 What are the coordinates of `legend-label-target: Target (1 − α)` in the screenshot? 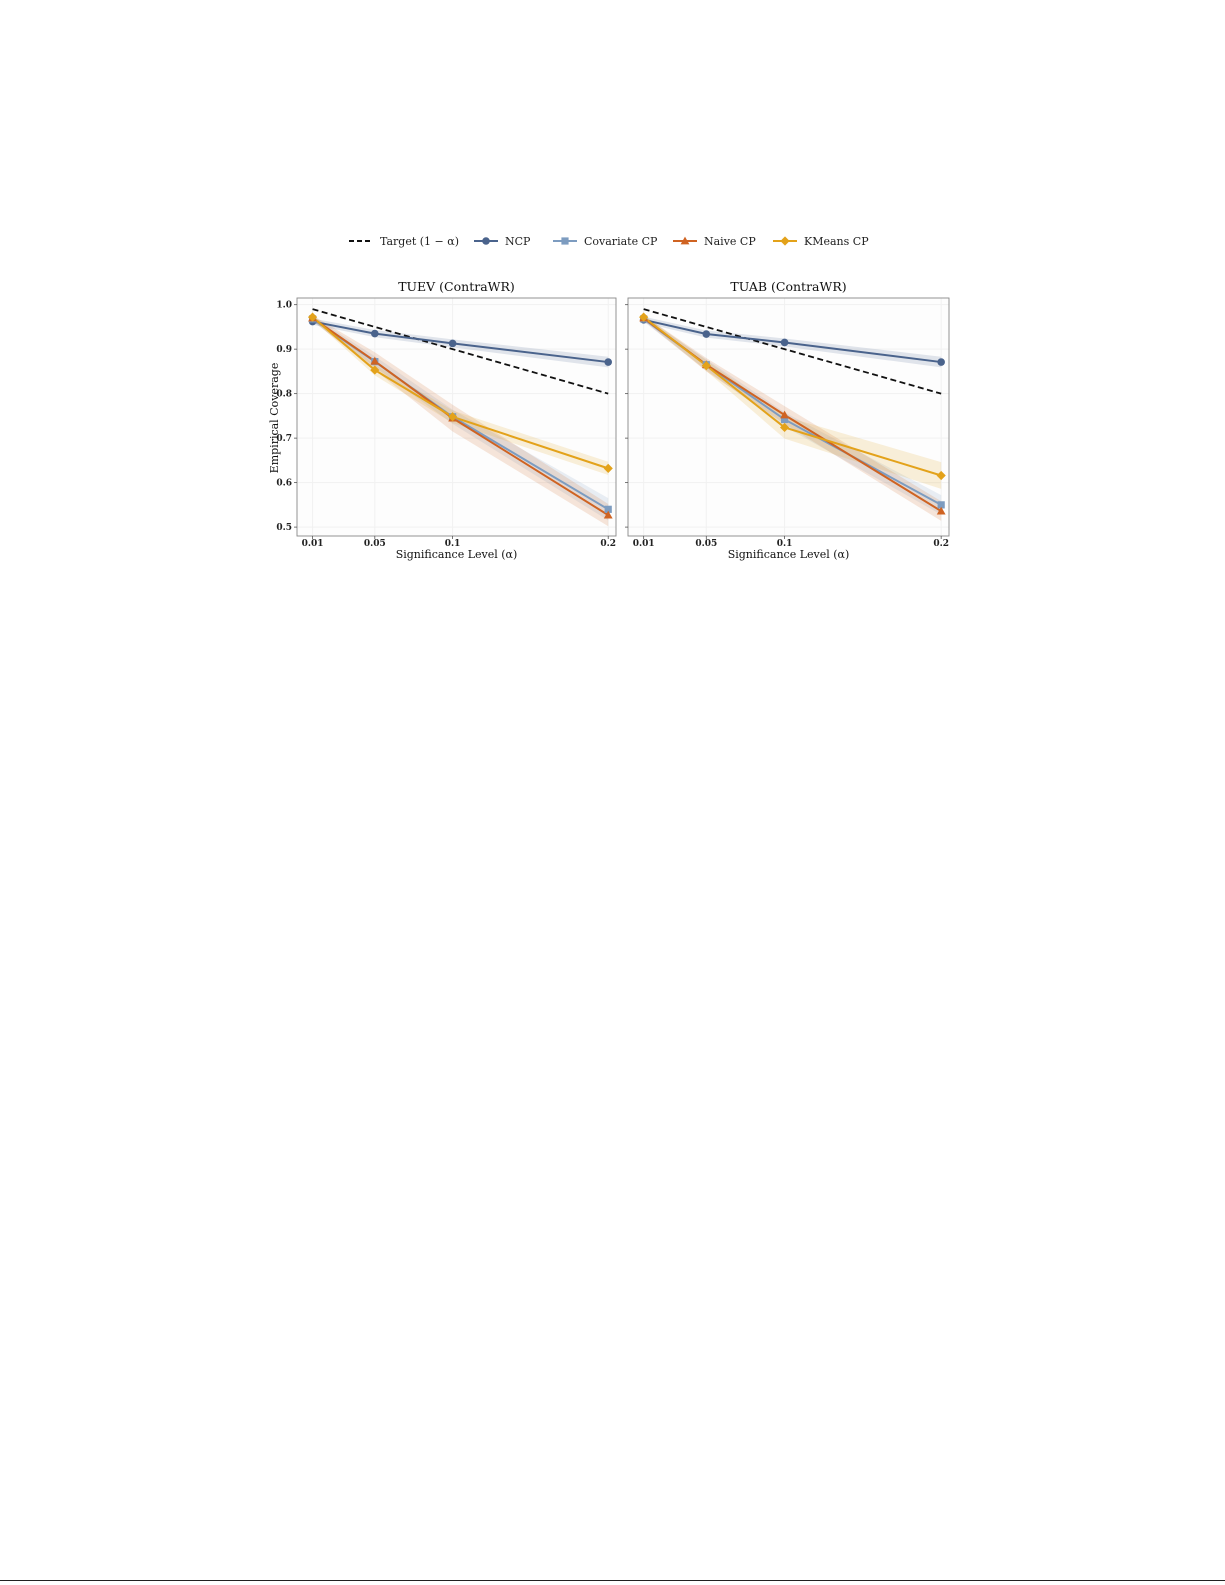 It's located at (419, 241).